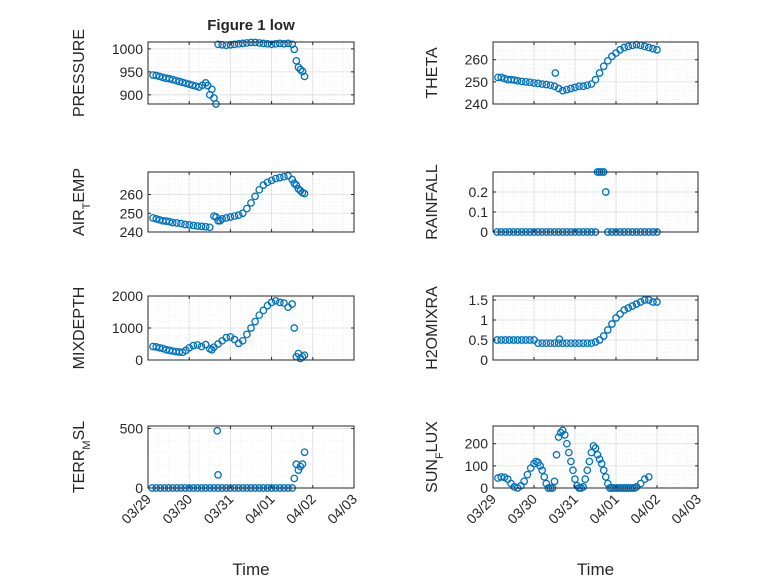 The width and height of the screenshot is (778, 583). What do you see at coordinates (132, 95) in the screenshot?
I see `y-tick-label: 900` at bounding box center [132, 95].